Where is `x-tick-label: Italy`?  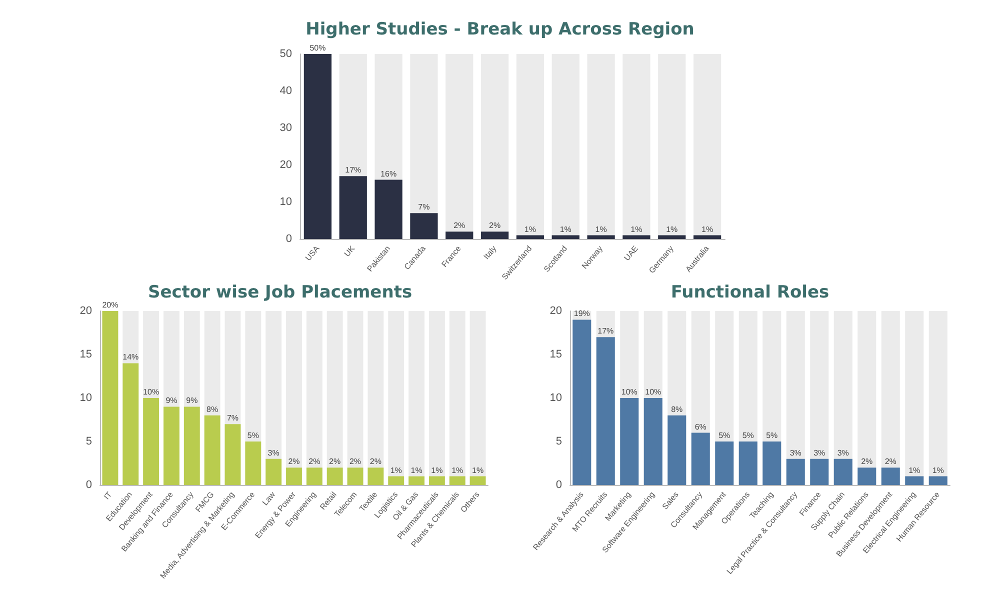 x-tick-label: Italy is located at coordinates (490, 253).